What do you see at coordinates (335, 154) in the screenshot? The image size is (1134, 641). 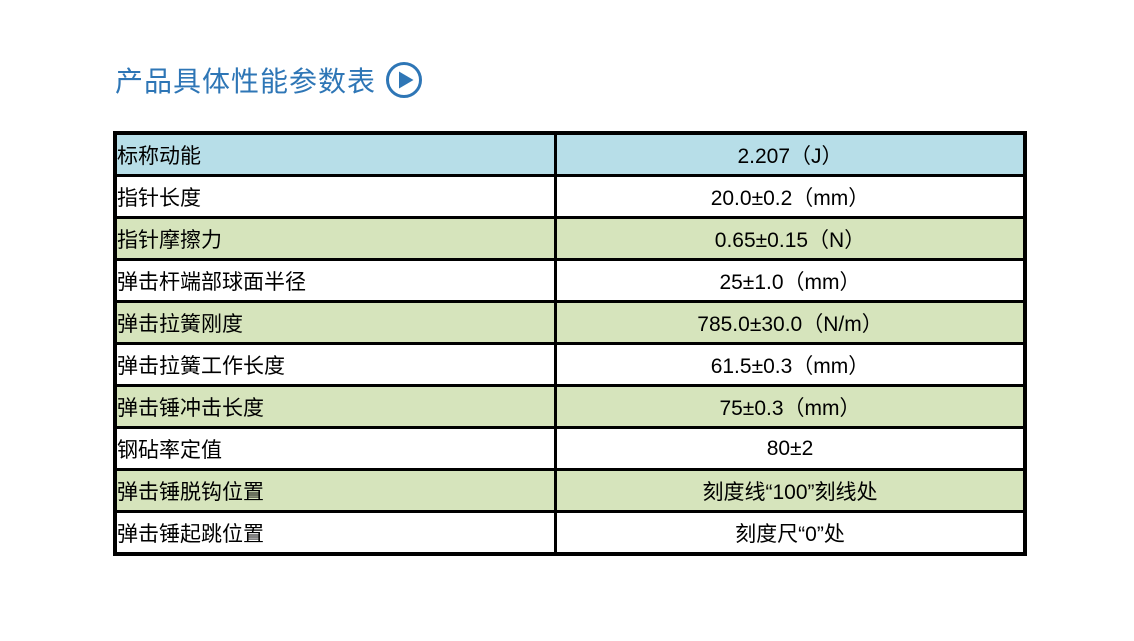 I see `param-name-cell: 标称动能` at bounding box center [335, 154].